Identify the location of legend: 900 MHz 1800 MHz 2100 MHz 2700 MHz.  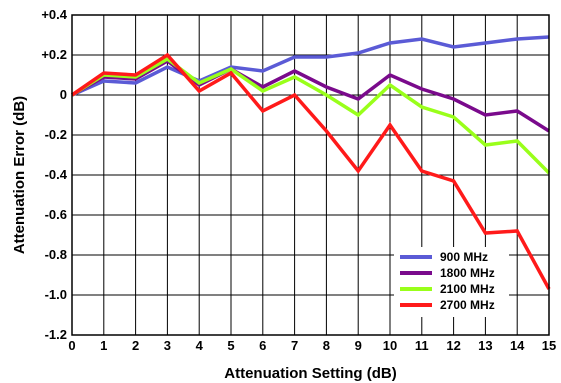
(451, 282).